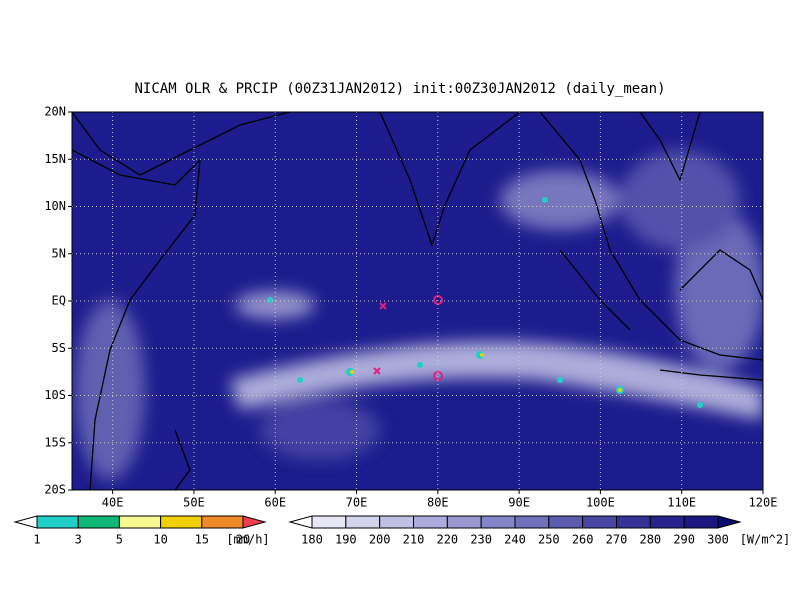 This screenshot has width=800, height=604. I want to click on colorbar-label: 240, so click(515, 540).